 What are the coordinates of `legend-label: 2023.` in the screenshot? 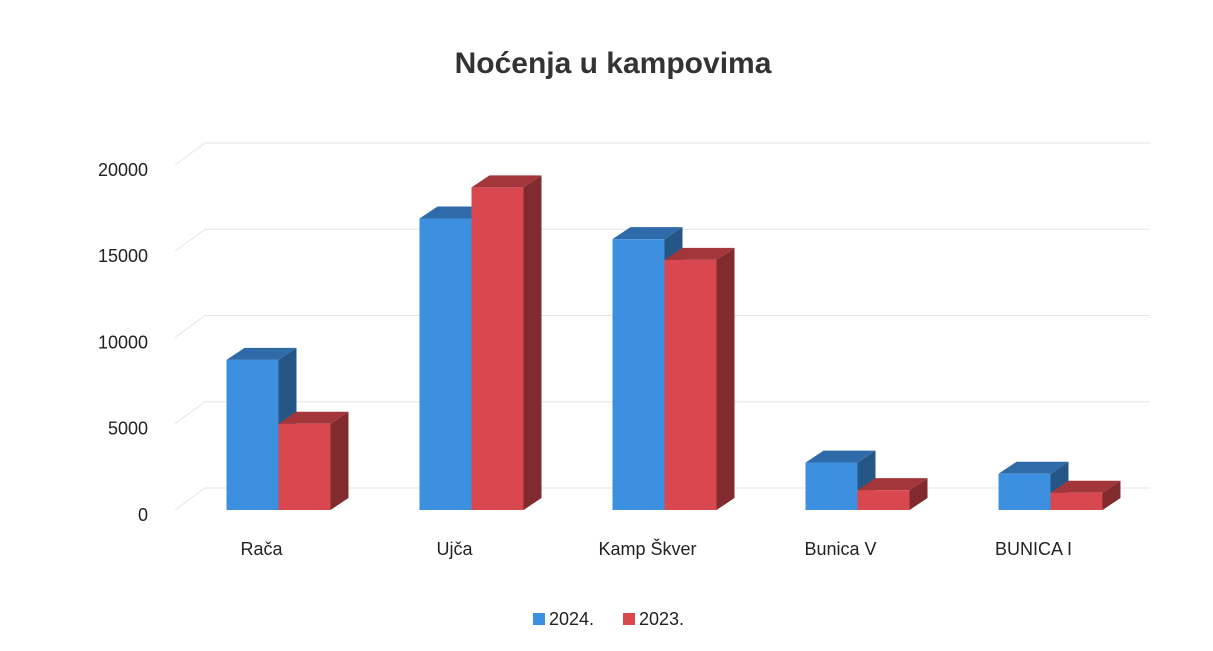 It's located at (661, 619).